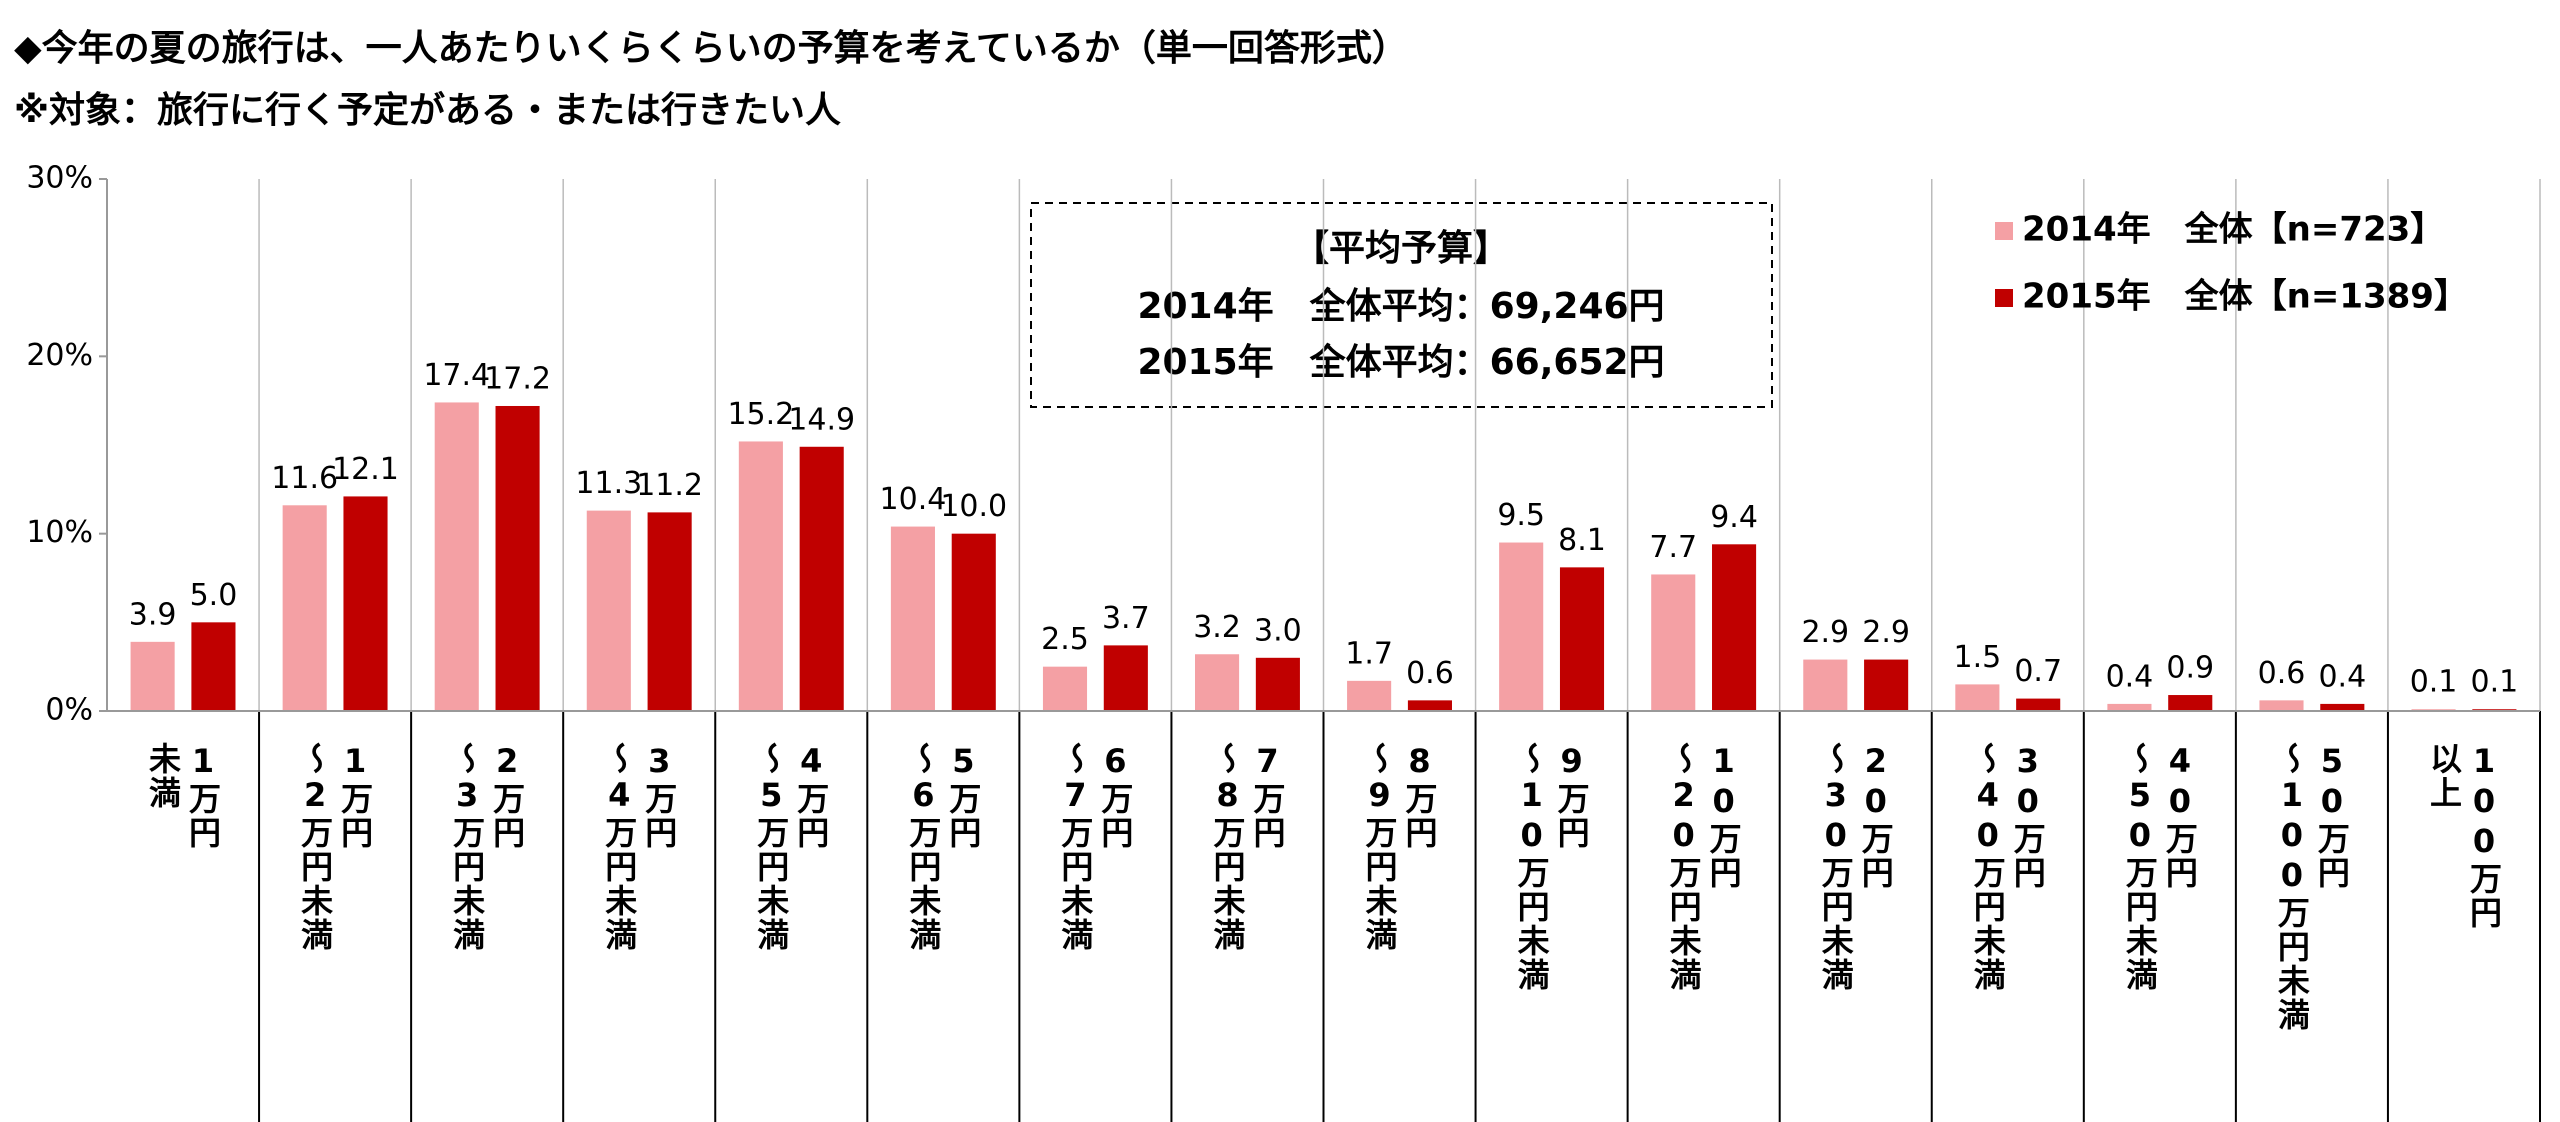  Describe the element at coordinates (1369, 653) in the screenshot. I see `value-label: 1.7` at that location.